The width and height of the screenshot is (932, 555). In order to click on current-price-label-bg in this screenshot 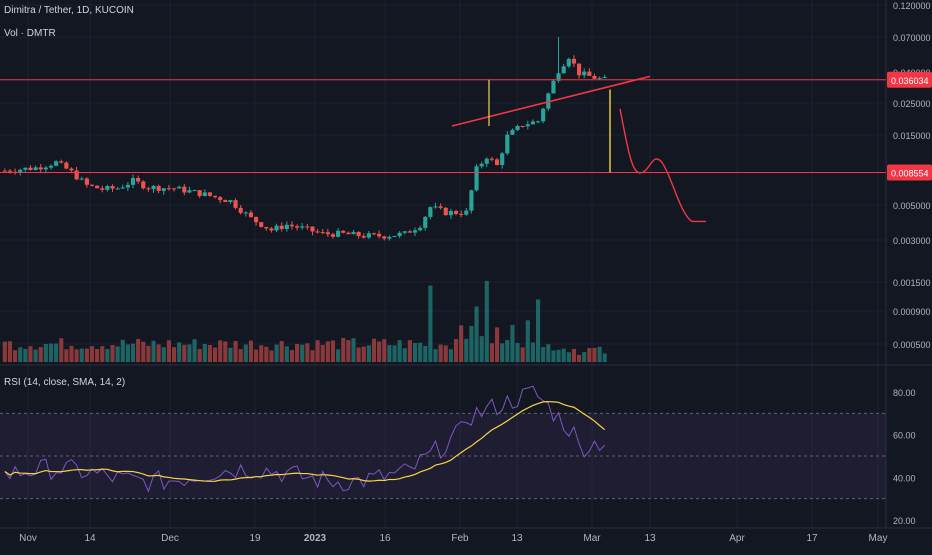, I will do `click(909, 79)`.